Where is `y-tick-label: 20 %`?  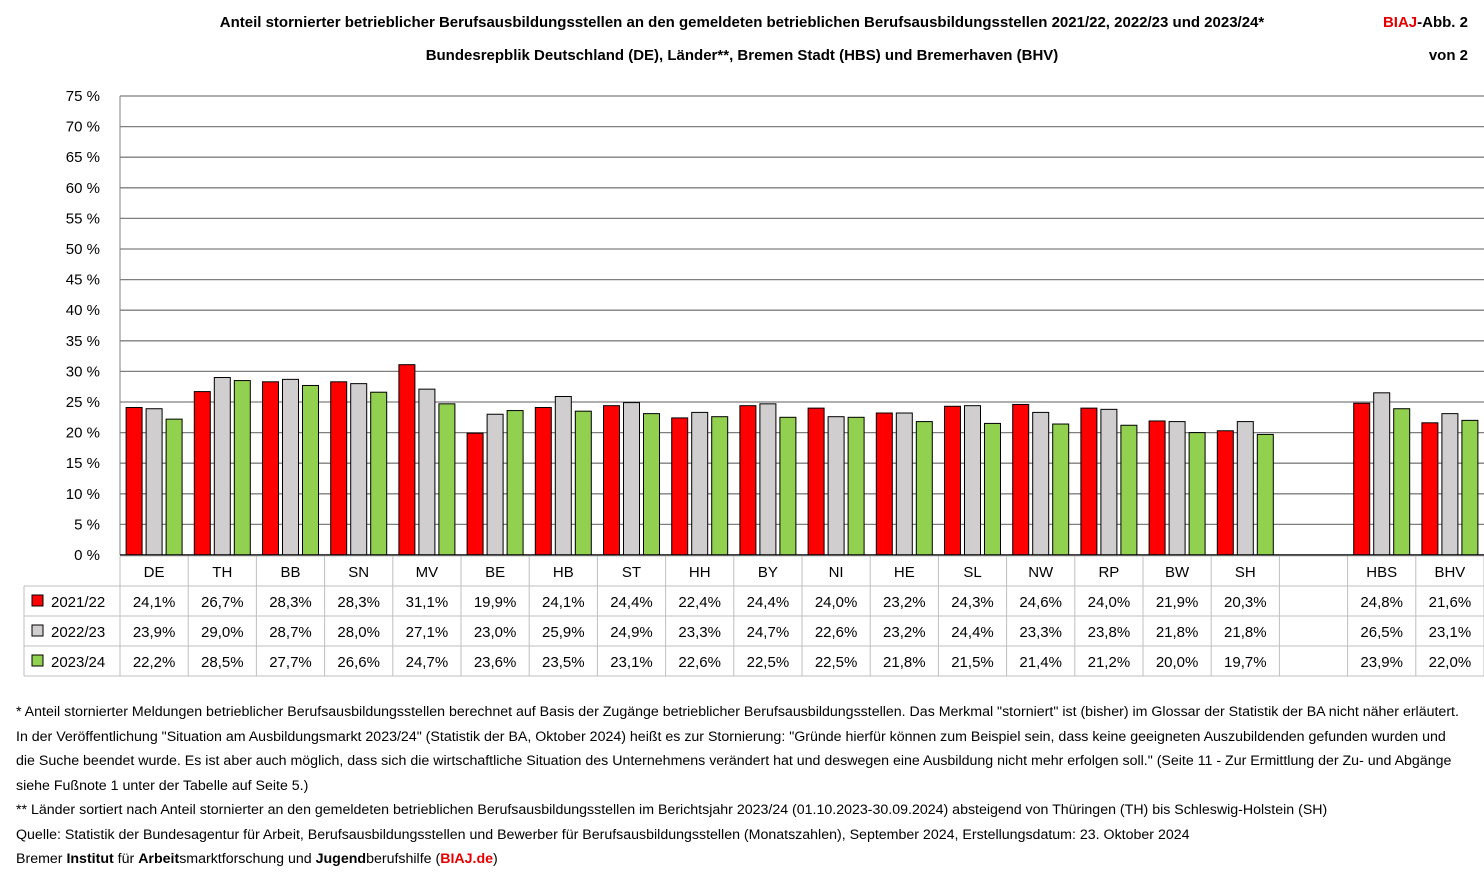 y-tick-label: 20 % is located at coordinates (83, 433).